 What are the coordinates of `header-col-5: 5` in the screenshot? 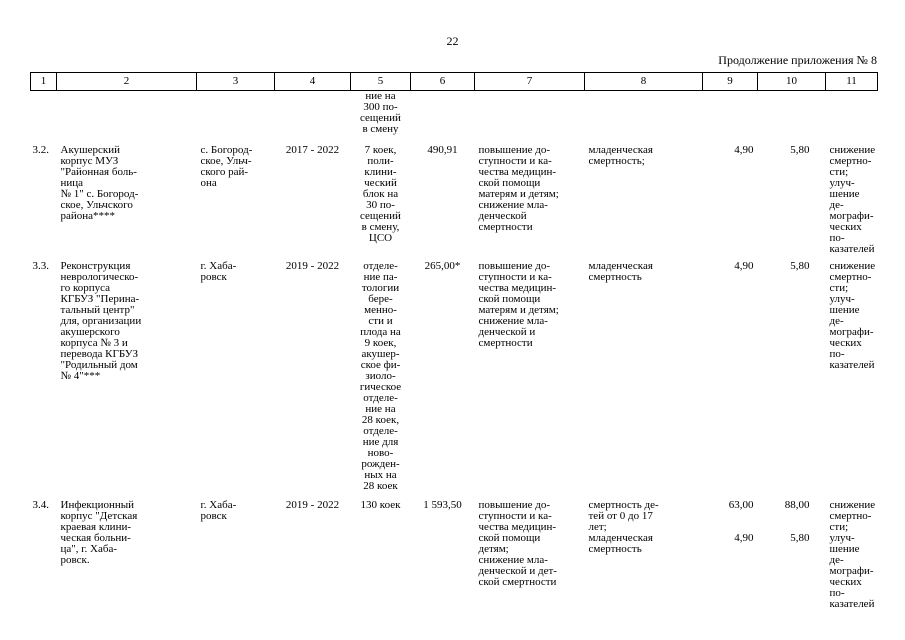 It's located at (380, 81).